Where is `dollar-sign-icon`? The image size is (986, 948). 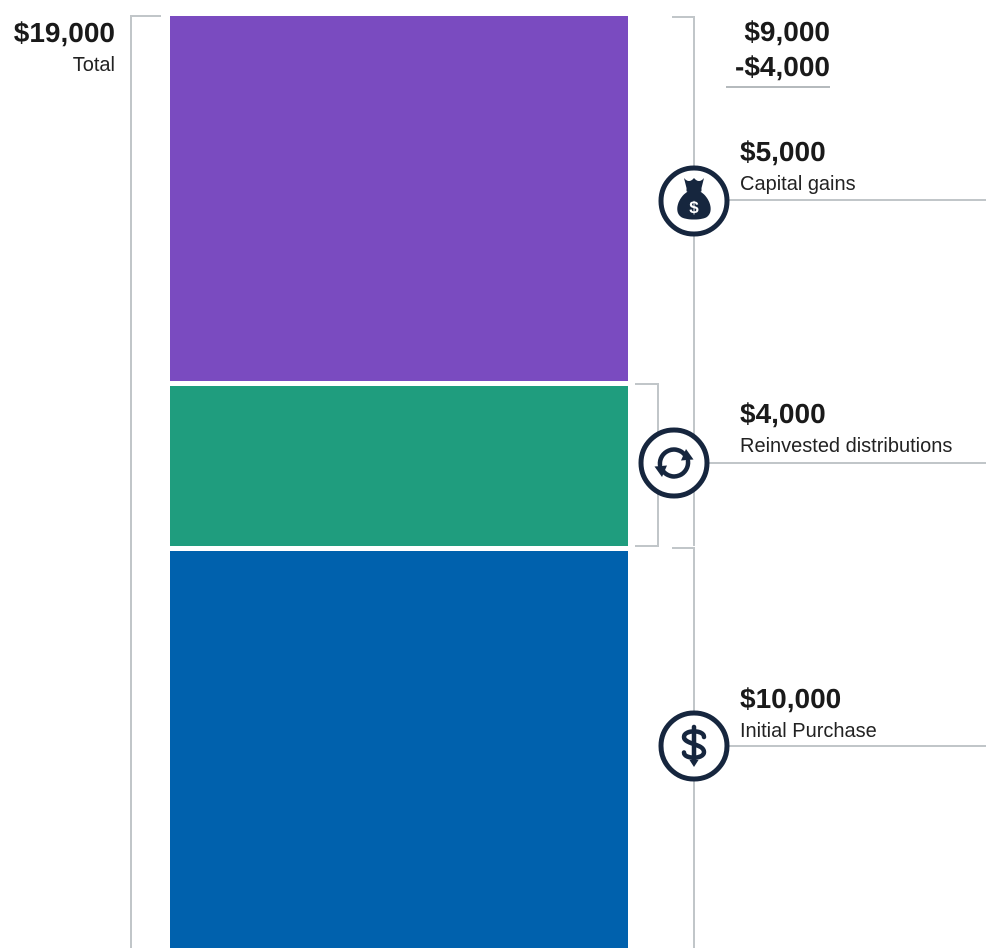 dollar-sign-icon is located at coordinates (694, 746).